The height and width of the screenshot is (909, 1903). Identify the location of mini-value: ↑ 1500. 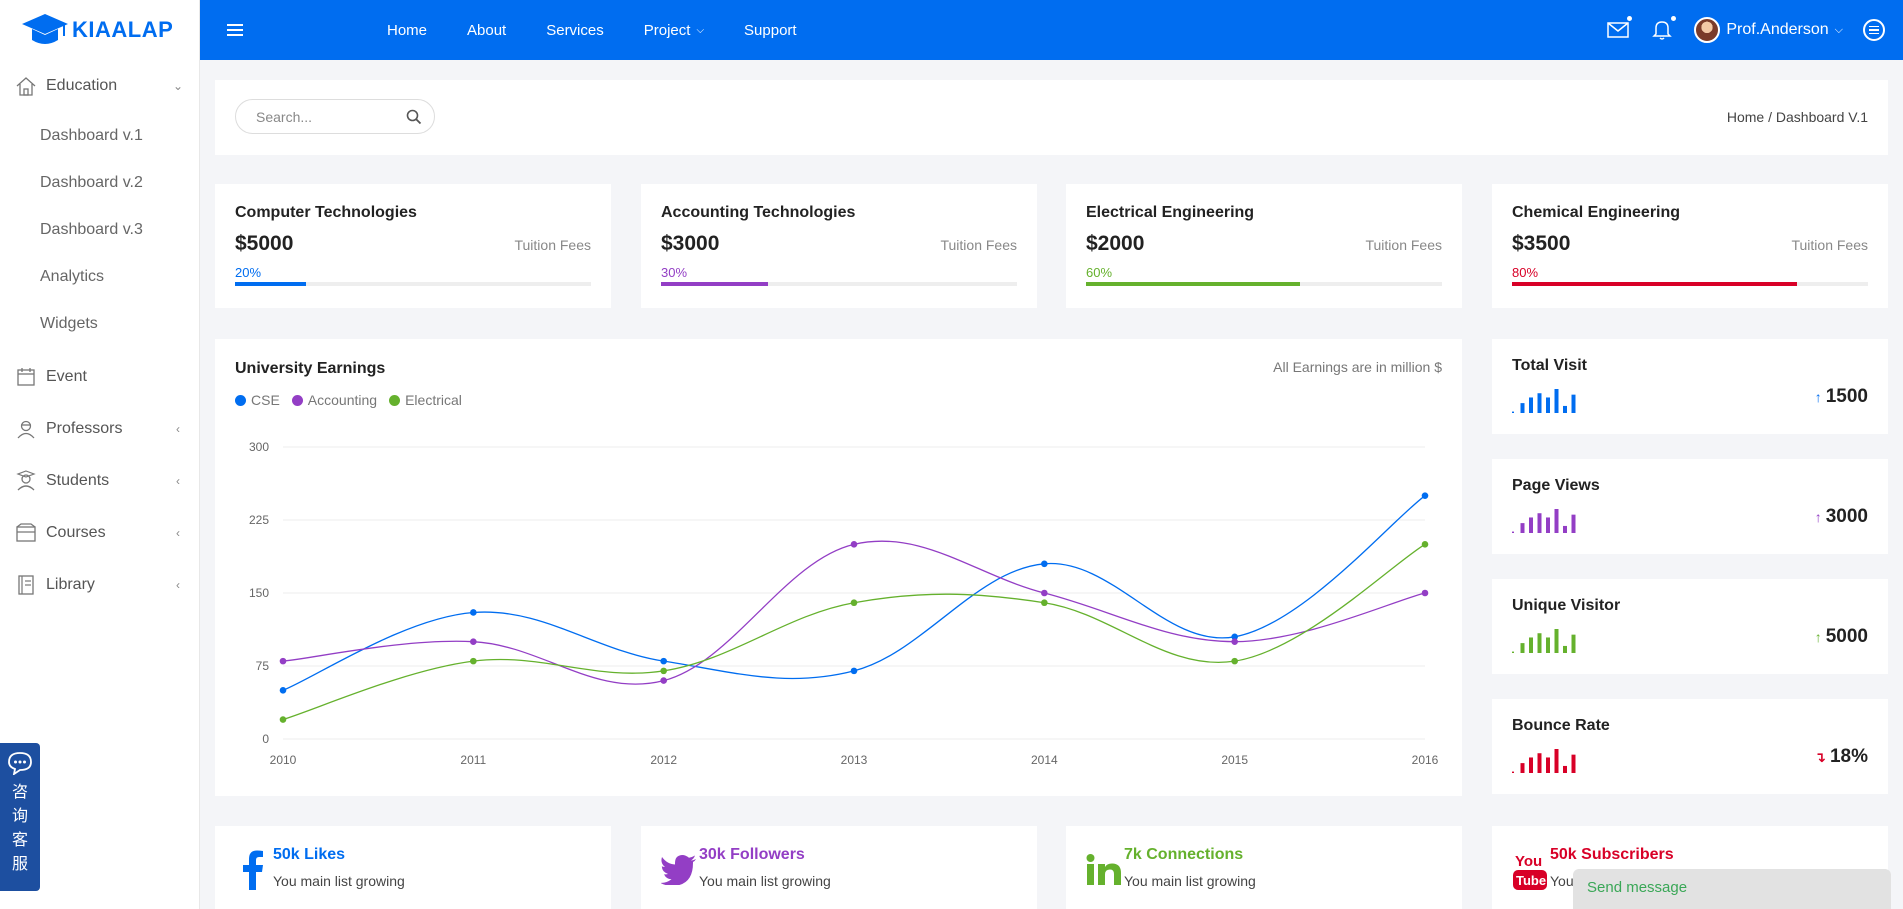
(1841, 397).